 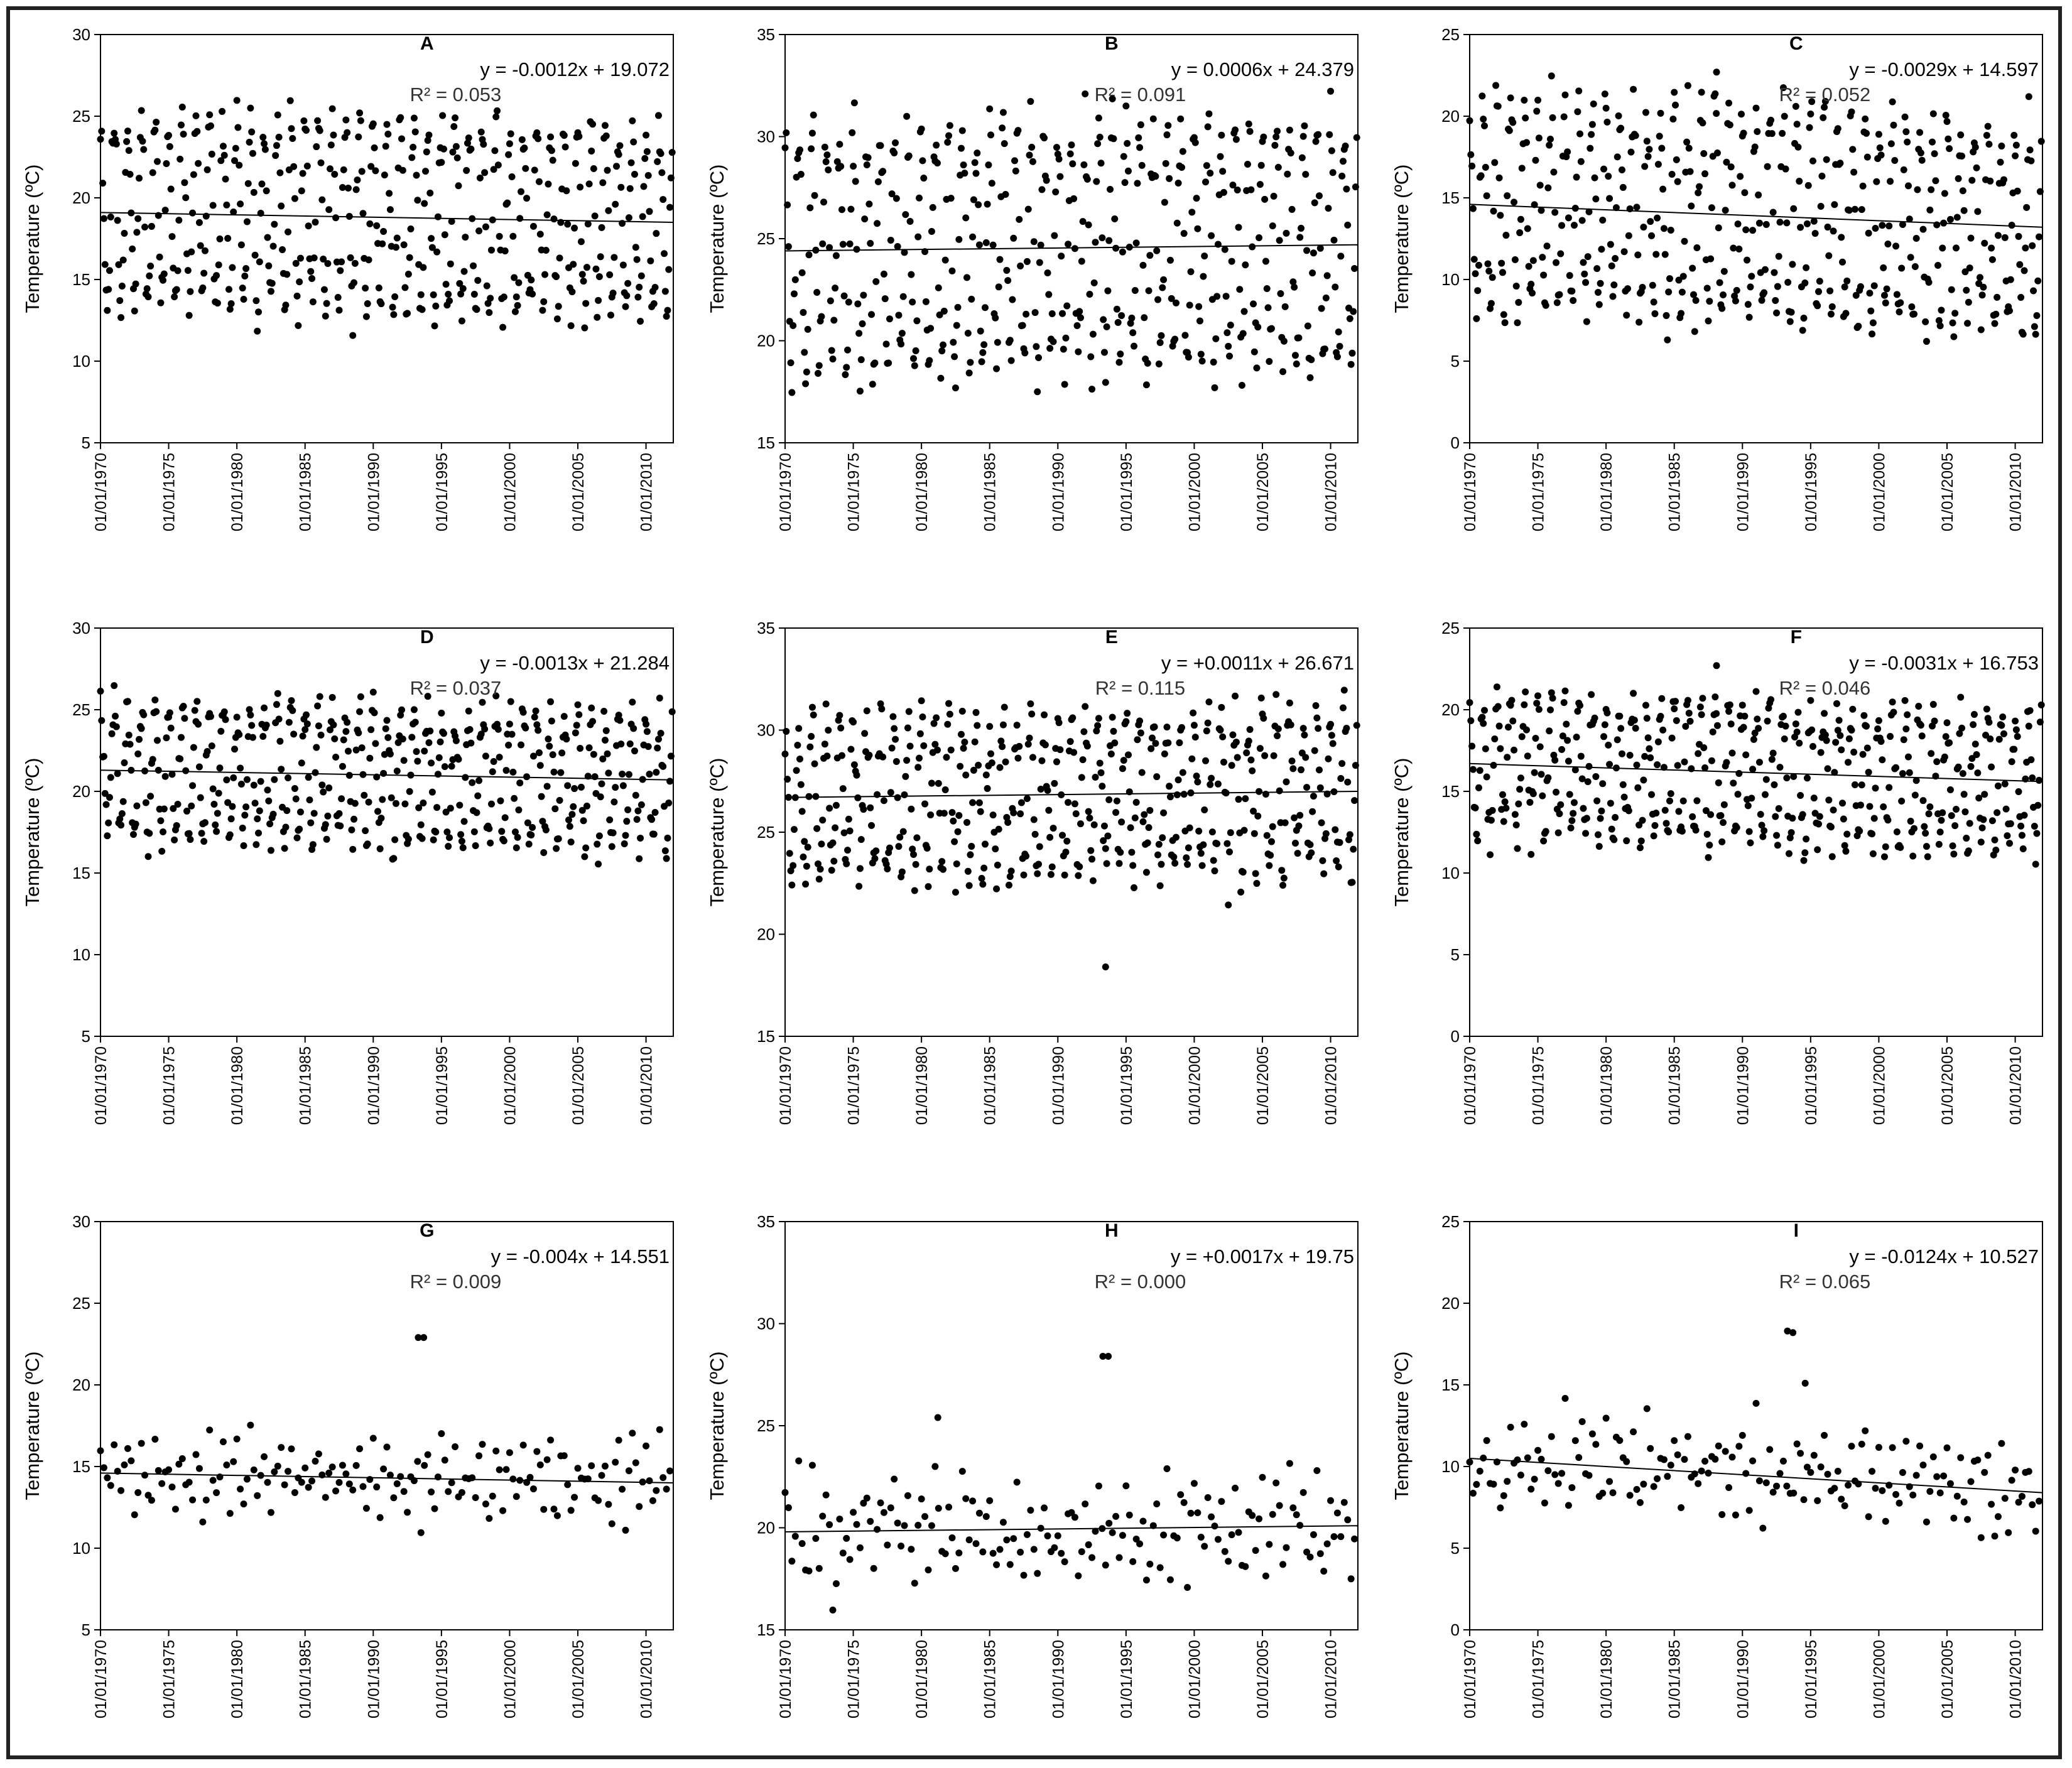 What do you see at coordinates (1743, 1085) in the screenshot?
I see `x-tick-label: 01/01/1990` at bounding box center [1743, 1085].